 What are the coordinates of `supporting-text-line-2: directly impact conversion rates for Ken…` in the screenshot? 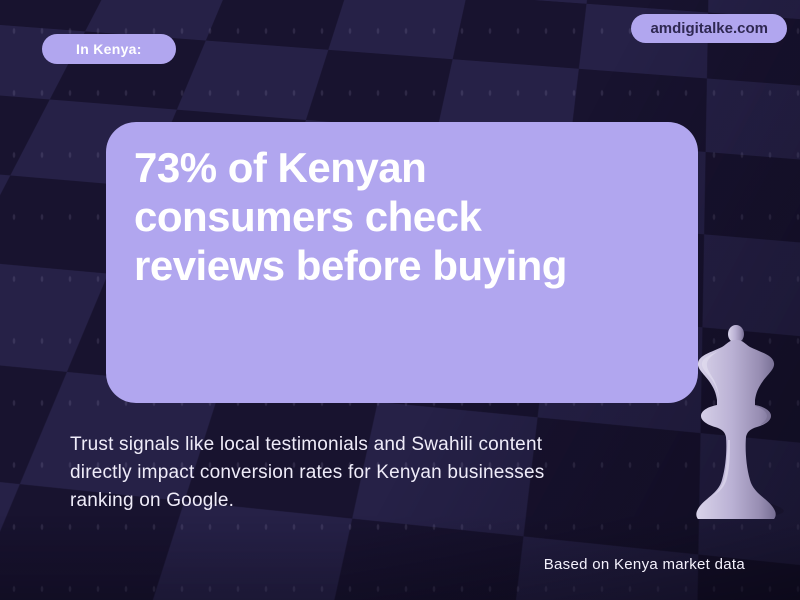 It's located at (307, 472).